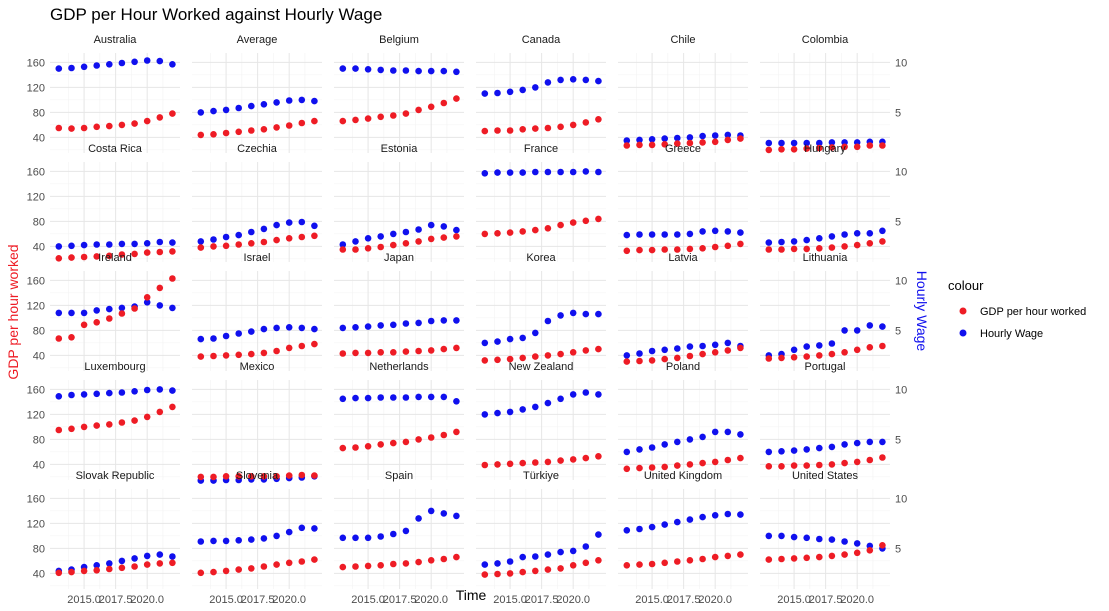 This screenshot has height=611, width=1109. Describe the element at coordinates (103, 311) in the screenshot. I see `facet-panel: Ireland 40 80 120 160` at that location.